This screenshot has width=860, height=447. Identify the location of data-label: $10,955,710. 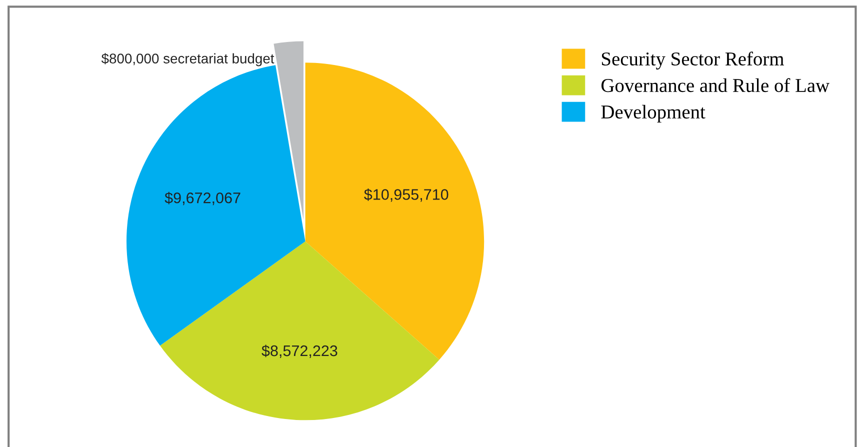
(406, 195).